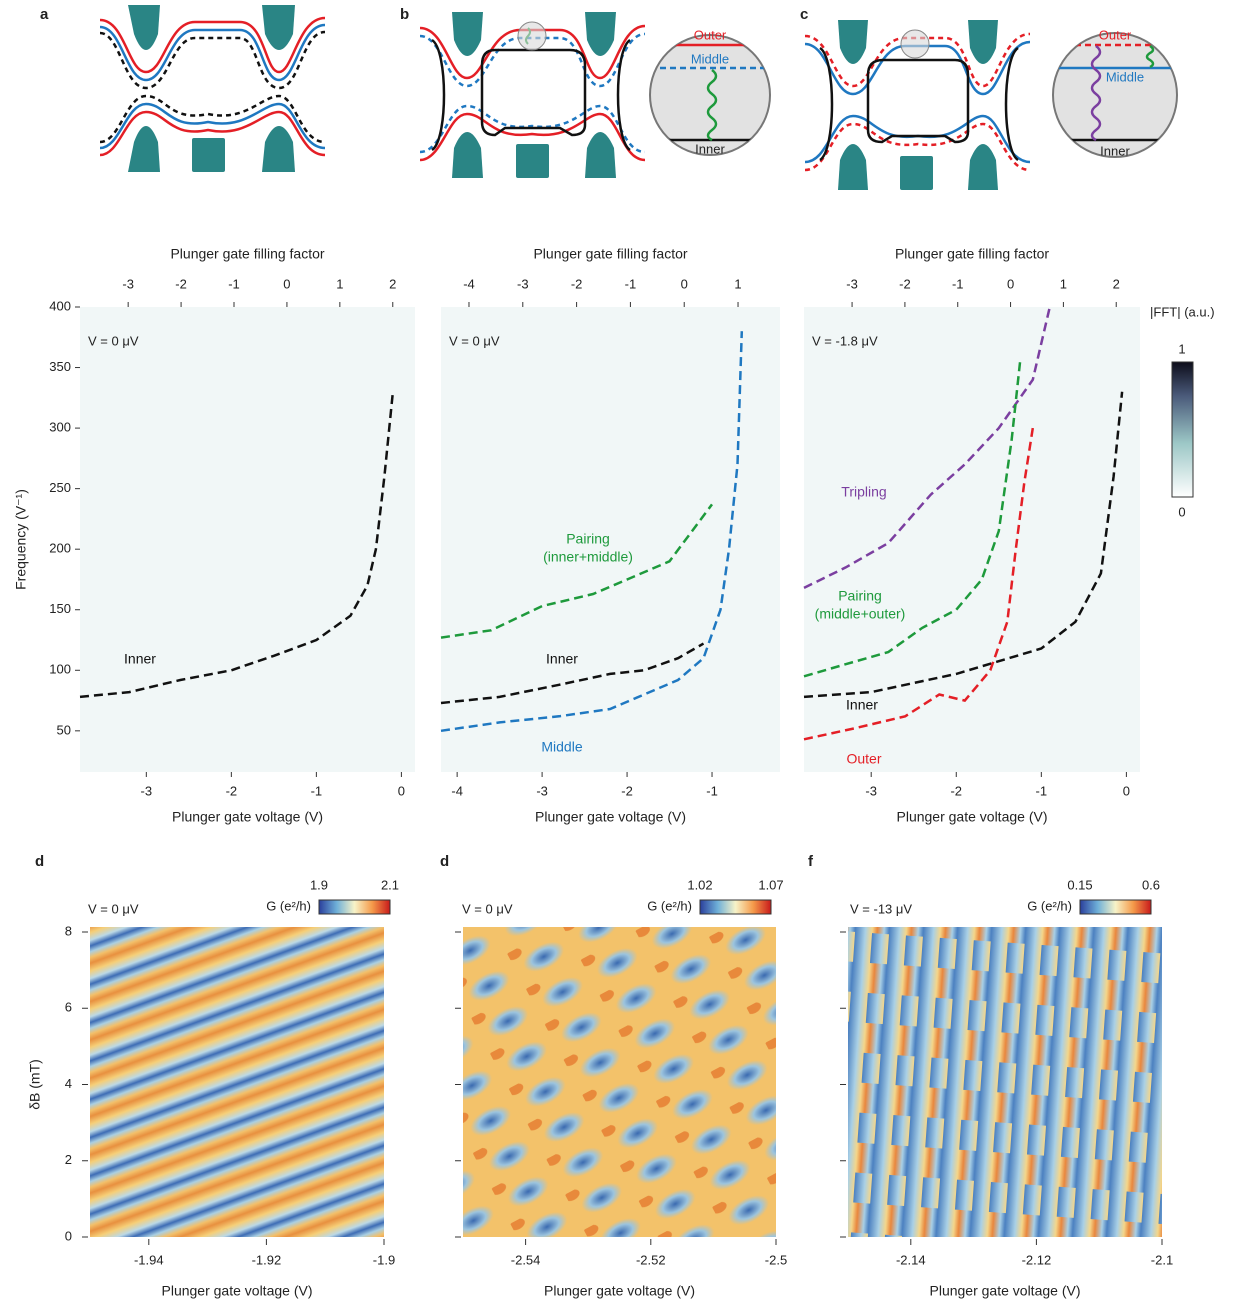 This screenshot has height=1305, width=1234. Describe the element at coordinates (68, 930) in the screenshot. I see `y-tick-label: 8` at that location.